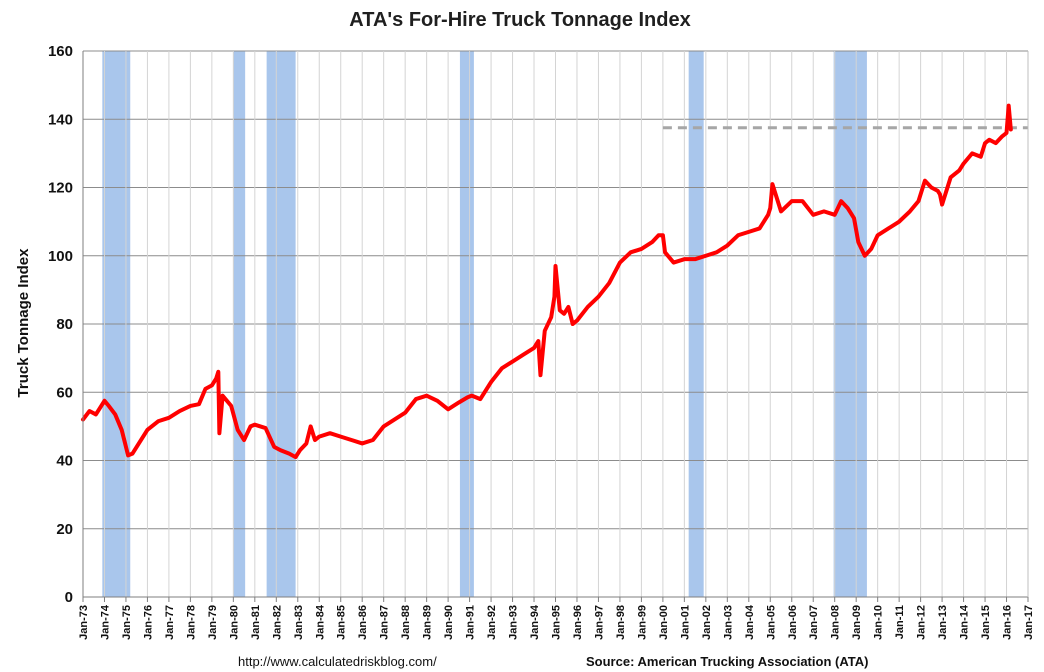 The image size is (1044, 672). What do you see at coordinates (728, 622) in the screenshot?
I see `x-tick-label: Jan-03` at bounding box center [728, 622].